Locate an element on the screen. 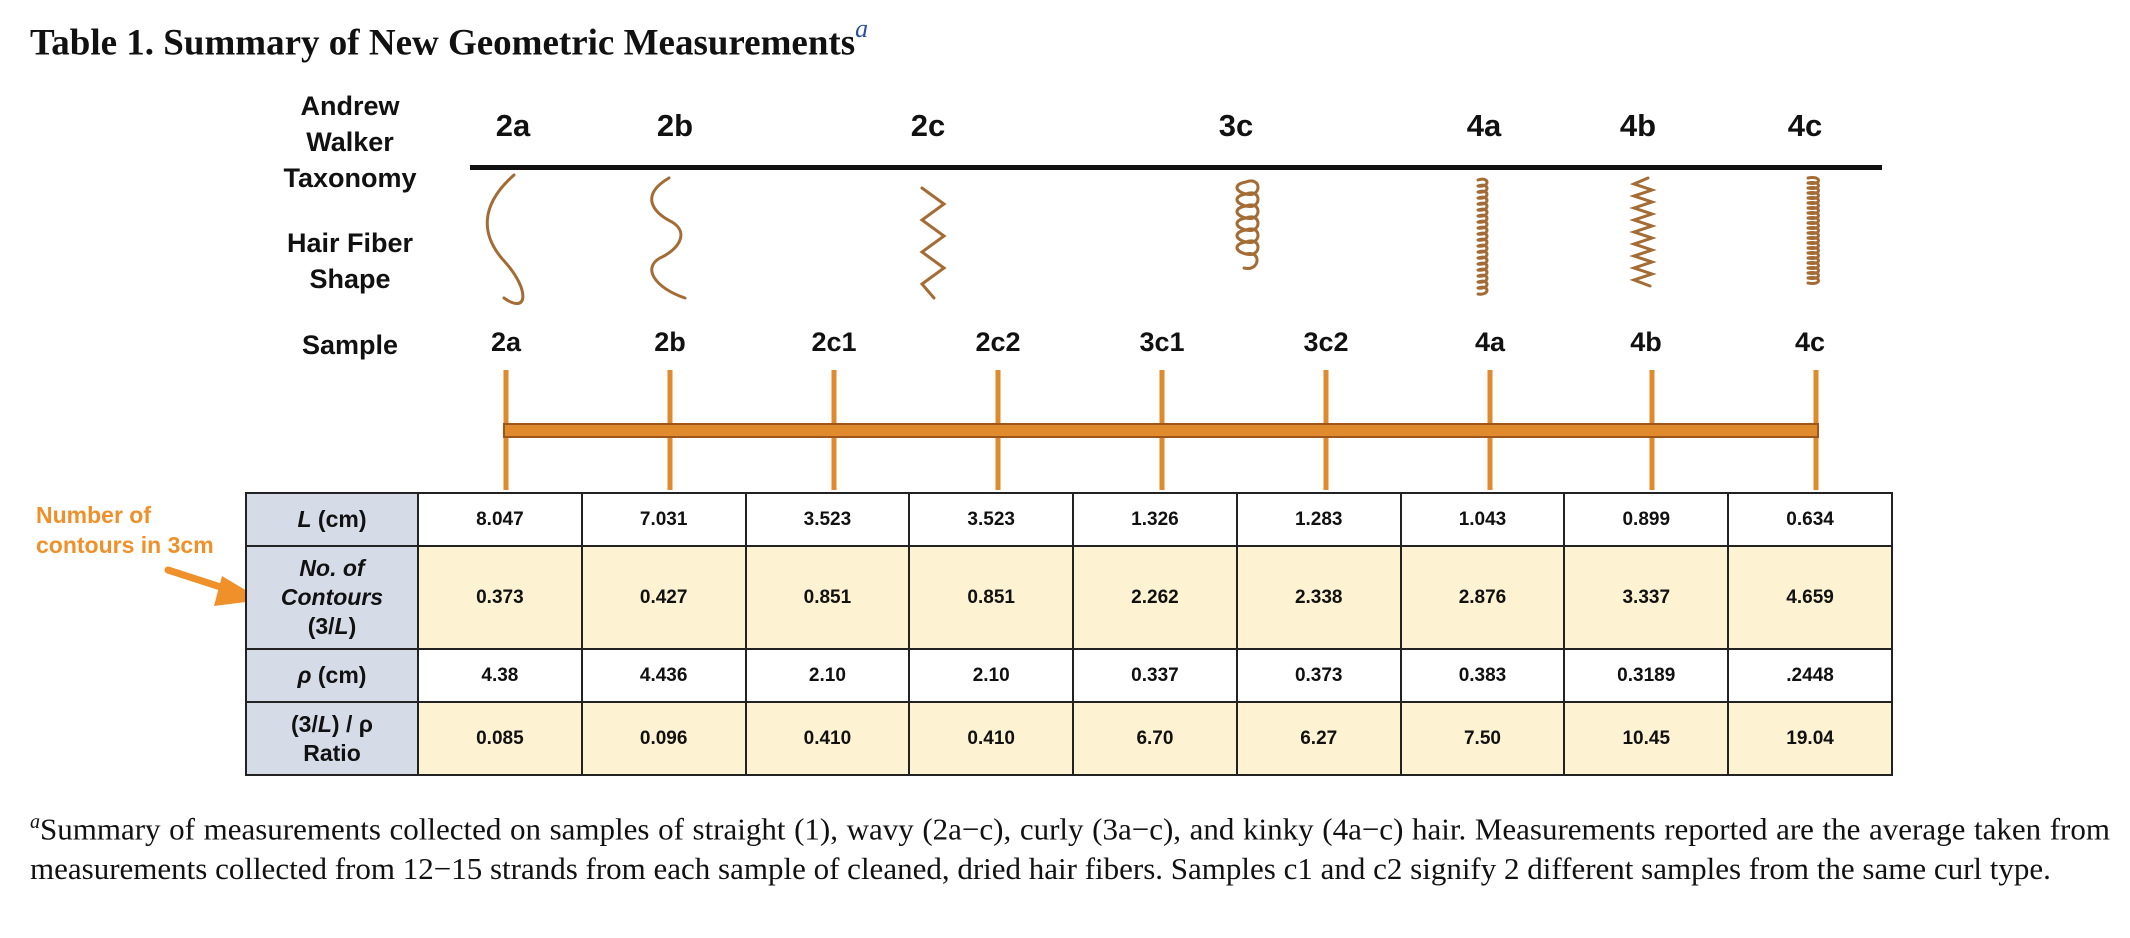 This screenshot has width=2130, height=938. table-cell: 2.338 is located at coordinates (1318, 597).